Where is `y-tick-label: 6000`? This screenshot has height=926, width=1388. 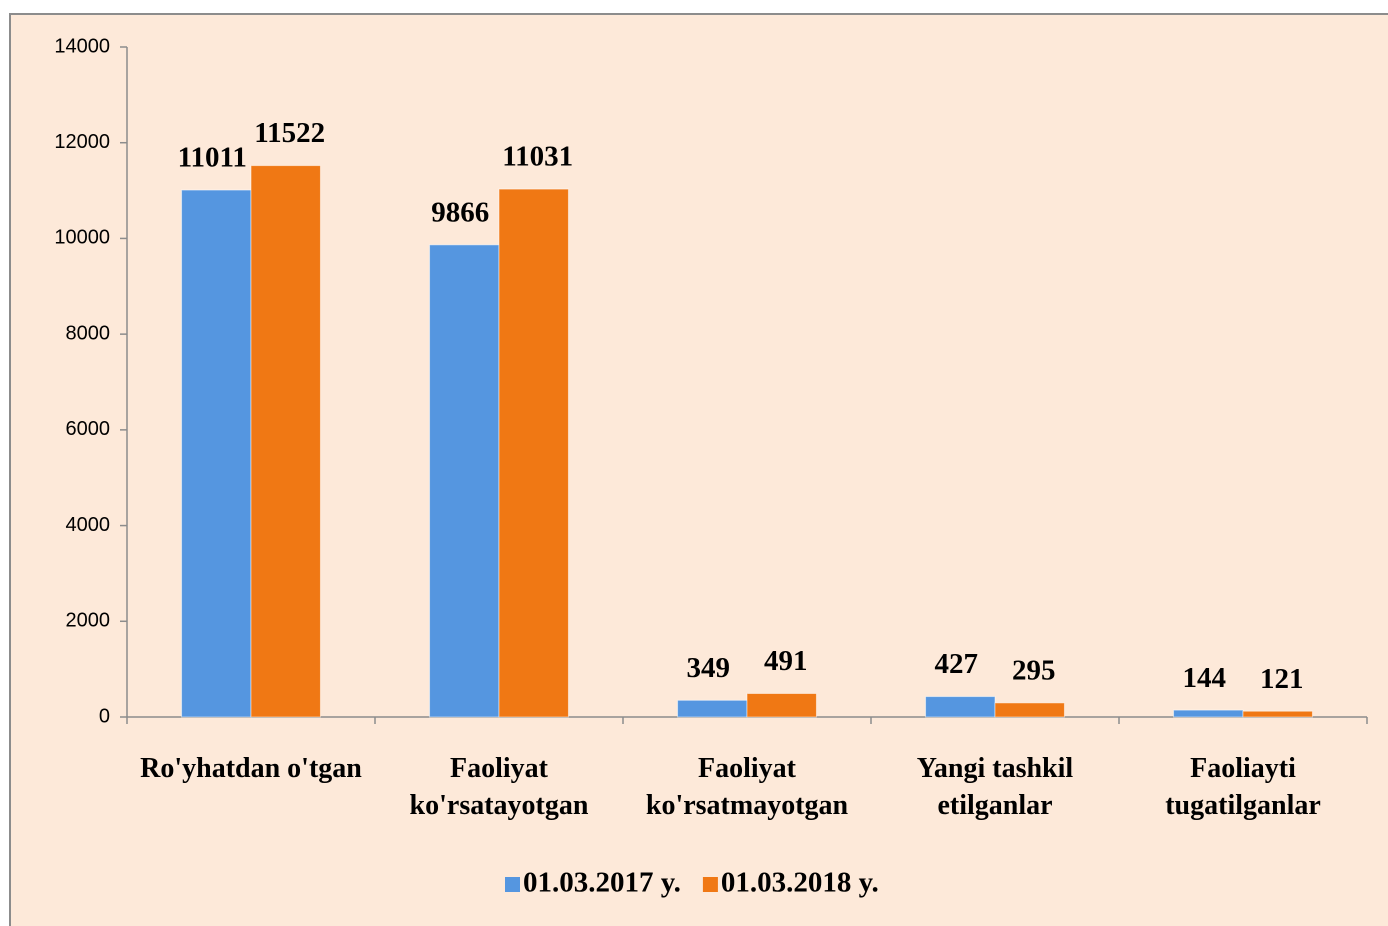 y-tick-label: 6000 is located at coordinates (88, 429).